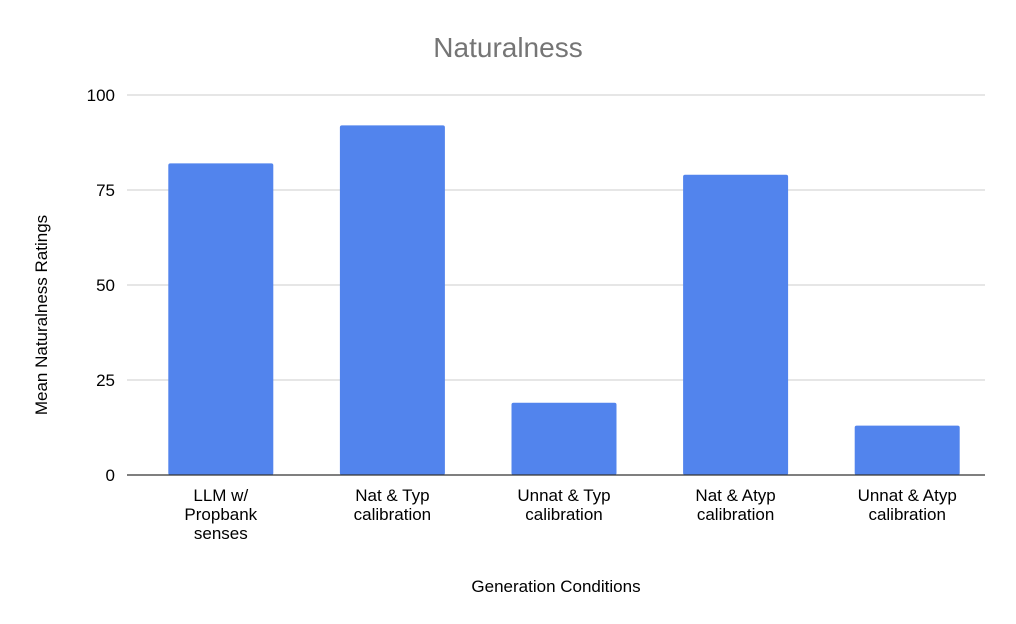 The width and height of the screenshot is (1016, 624). What do you see at coordinates (105, 285) in the screenshot?
I see `y-tick-label: 50` at bounding box center [105, 285].